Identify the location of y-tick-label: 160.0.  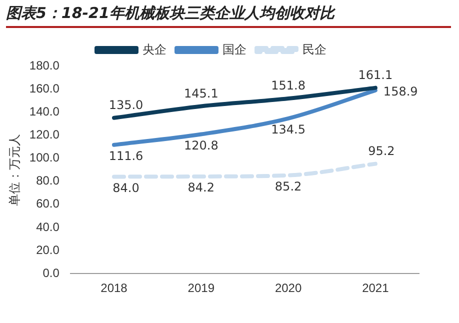
(44, 88).